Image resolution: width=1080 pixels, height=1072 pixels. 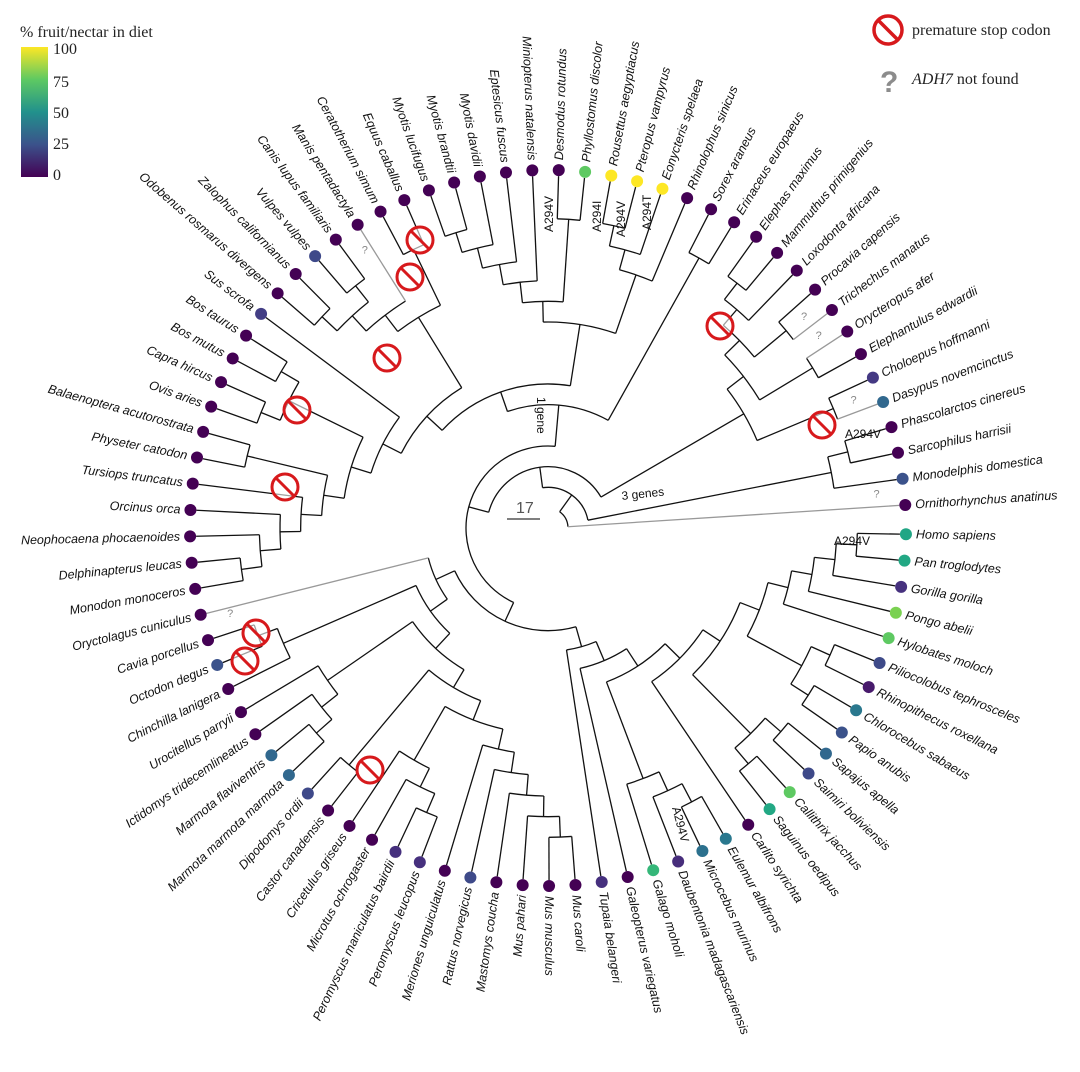 What do you see at coordinates (961, 56) in the screenshot?
I see `symbol-legend: premature stop codon ? ADH7 not found` at bounding box center [961, 56].